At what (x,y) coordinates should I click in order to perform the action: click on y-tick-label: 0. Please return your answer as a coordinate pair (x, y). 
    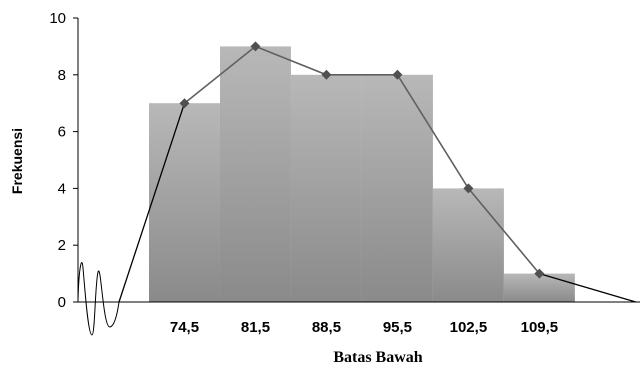
    Looking at the image, I should click on (62, 302).